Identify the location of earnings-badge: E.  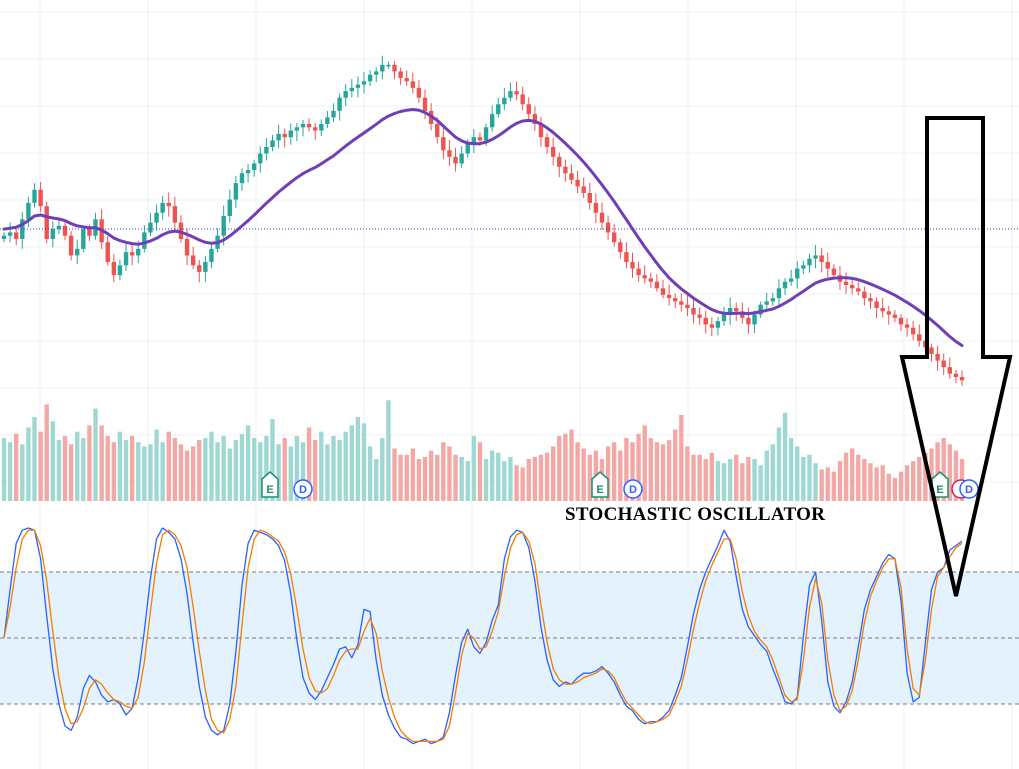
(270, 484).